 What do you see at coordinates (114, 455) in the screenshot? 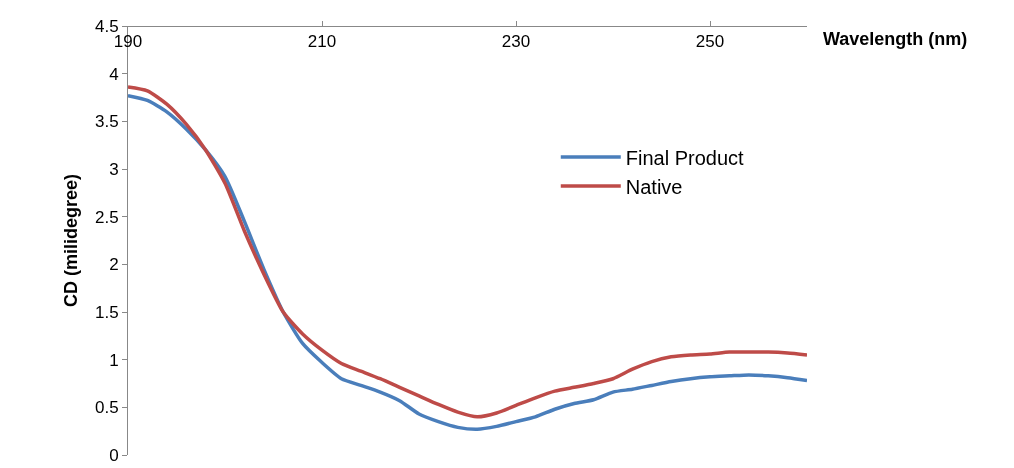
I see `y-tick-label: 0` at bounding box center [114, 455].